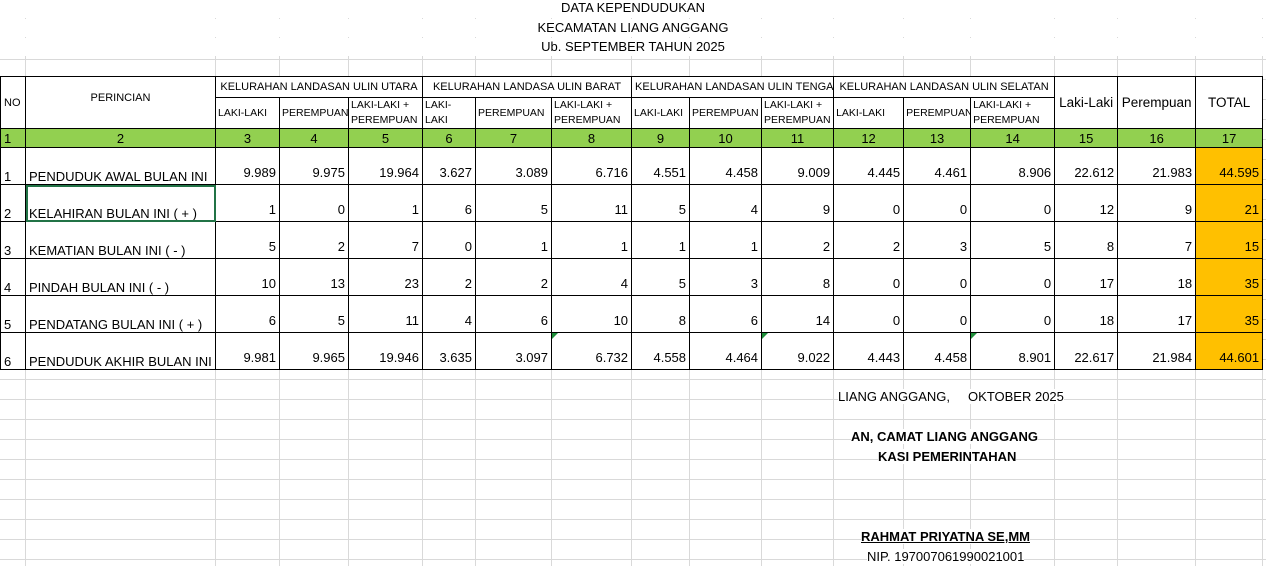 The width and height of the screenshot is (1266, 566). What do you see at coordinates (120, 351) in the screenshot?
I see `row-label: PENDUDUK AKHIR BULAN INI` at bounding box center [120, 351].